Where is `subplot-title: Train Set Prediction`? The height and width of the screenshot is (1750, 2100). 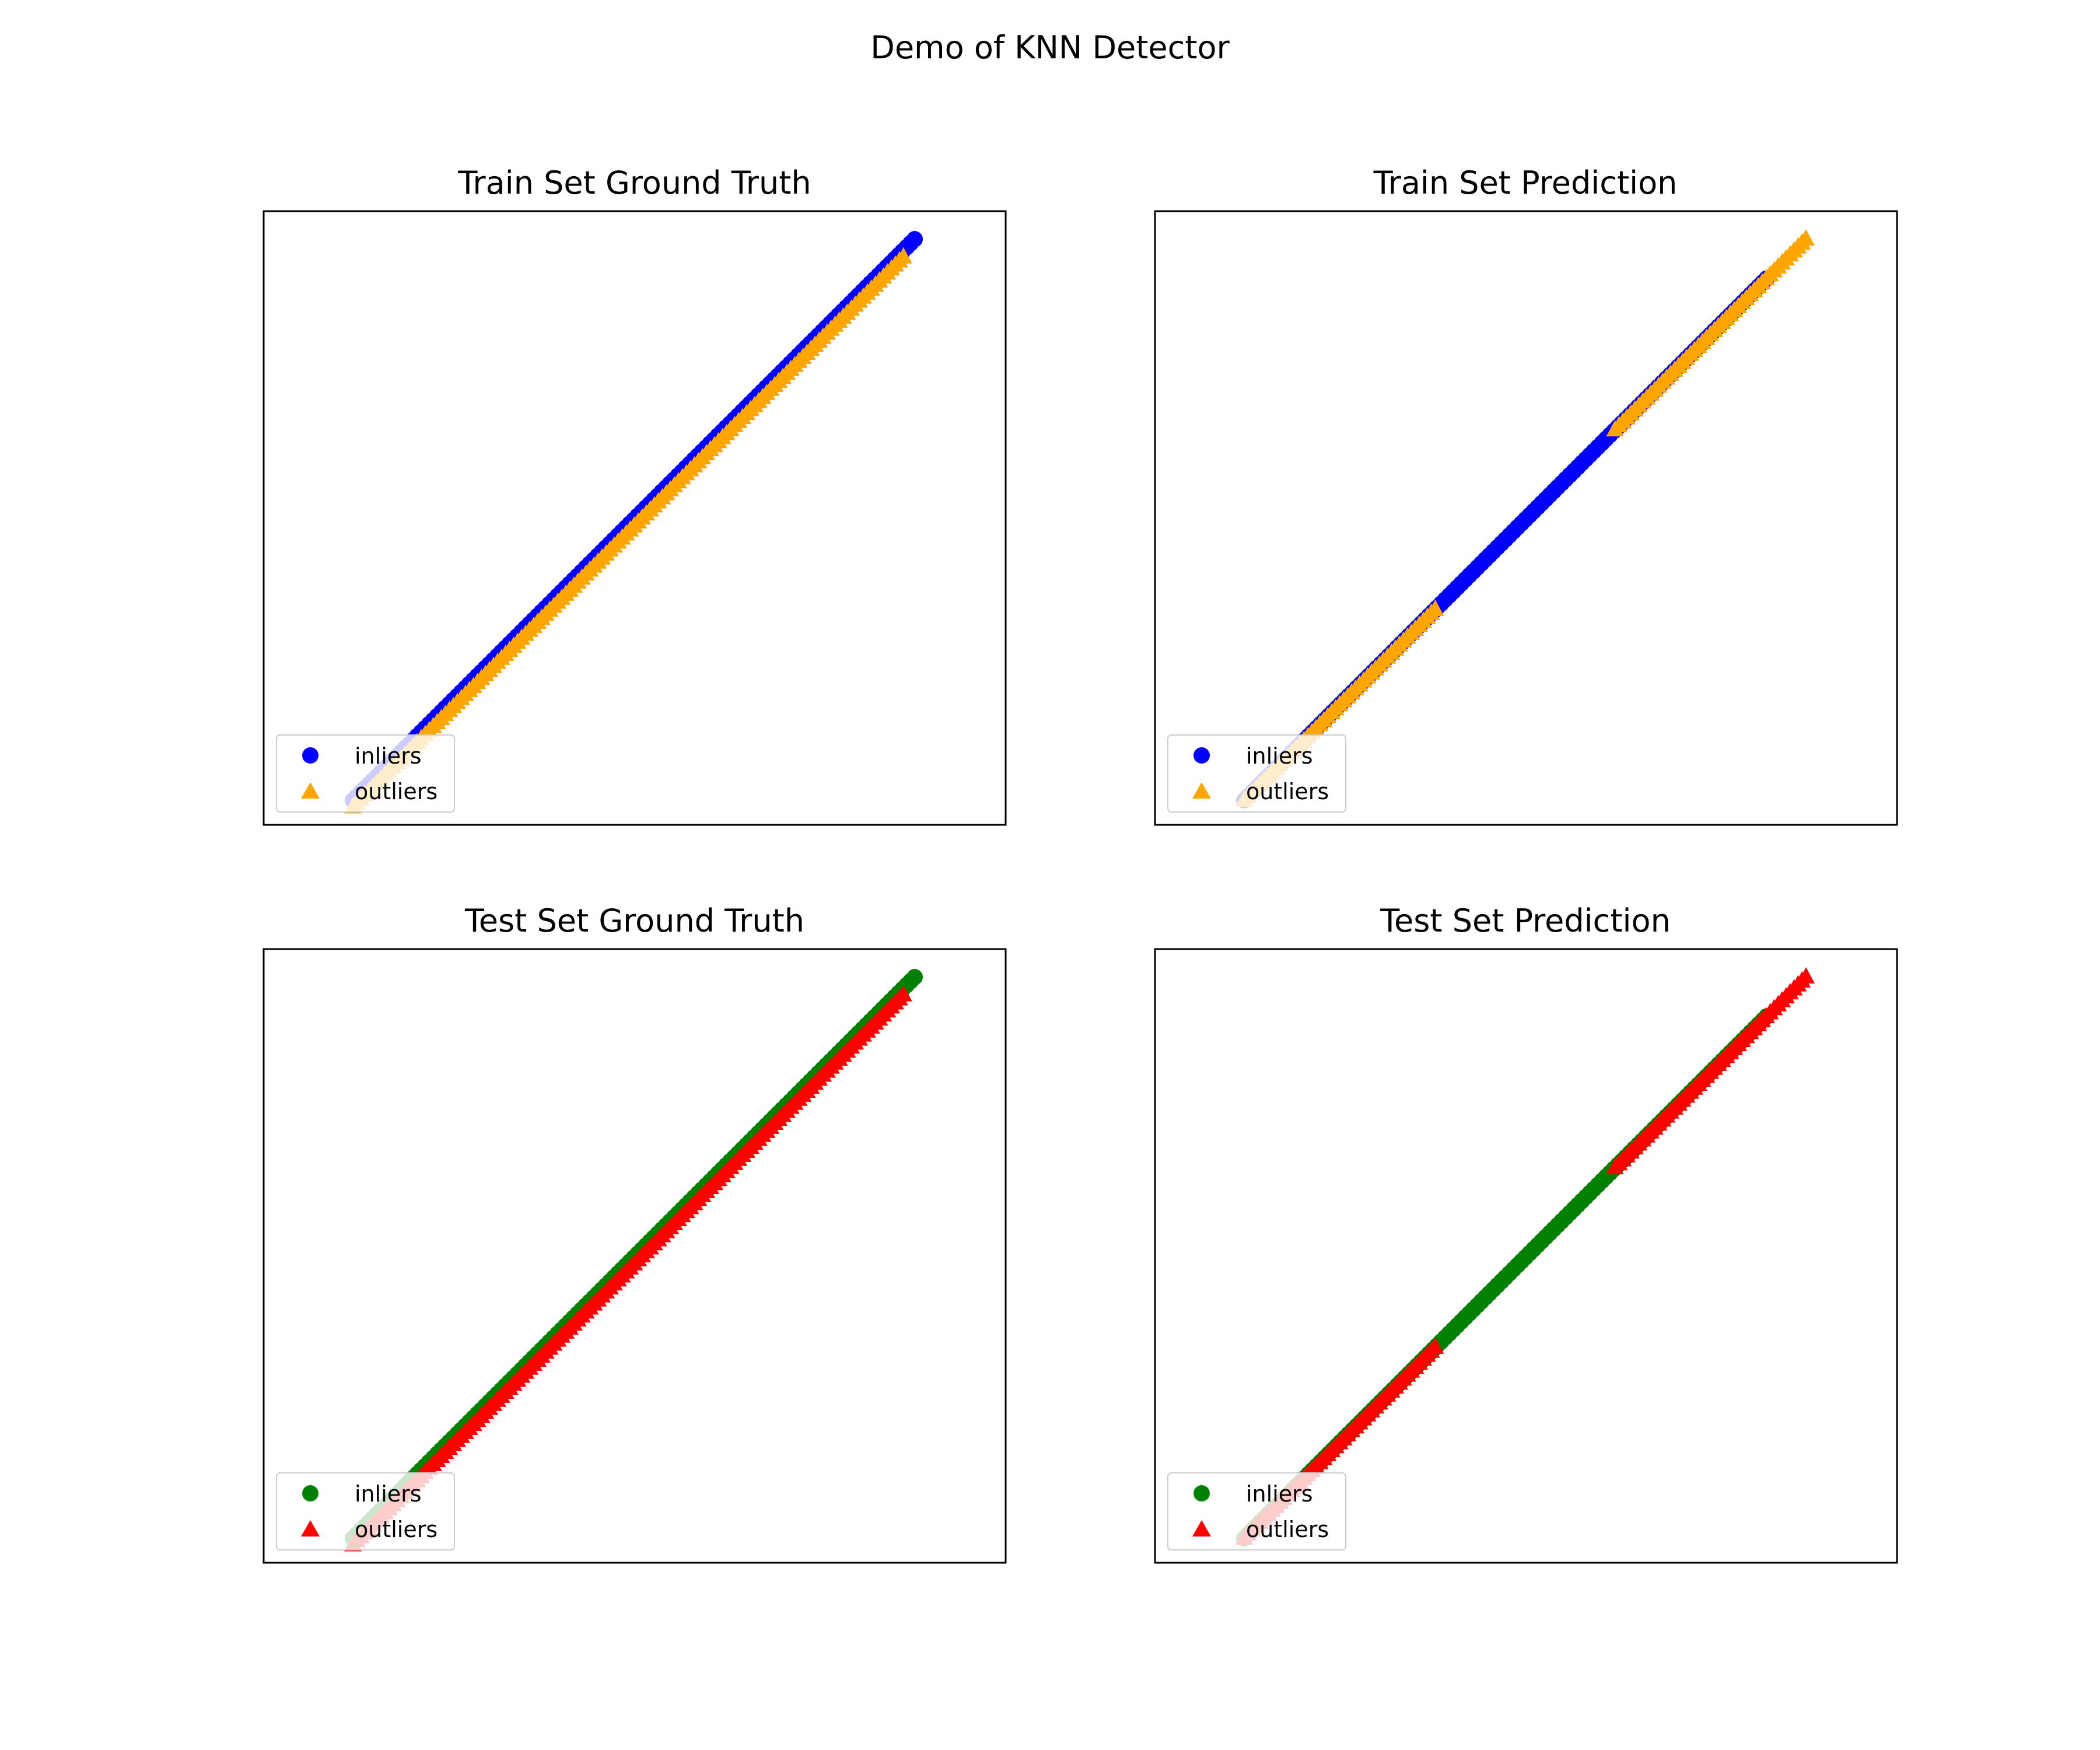 subplot-title: Train Set Prediction is located at coordinates (1525, 182).